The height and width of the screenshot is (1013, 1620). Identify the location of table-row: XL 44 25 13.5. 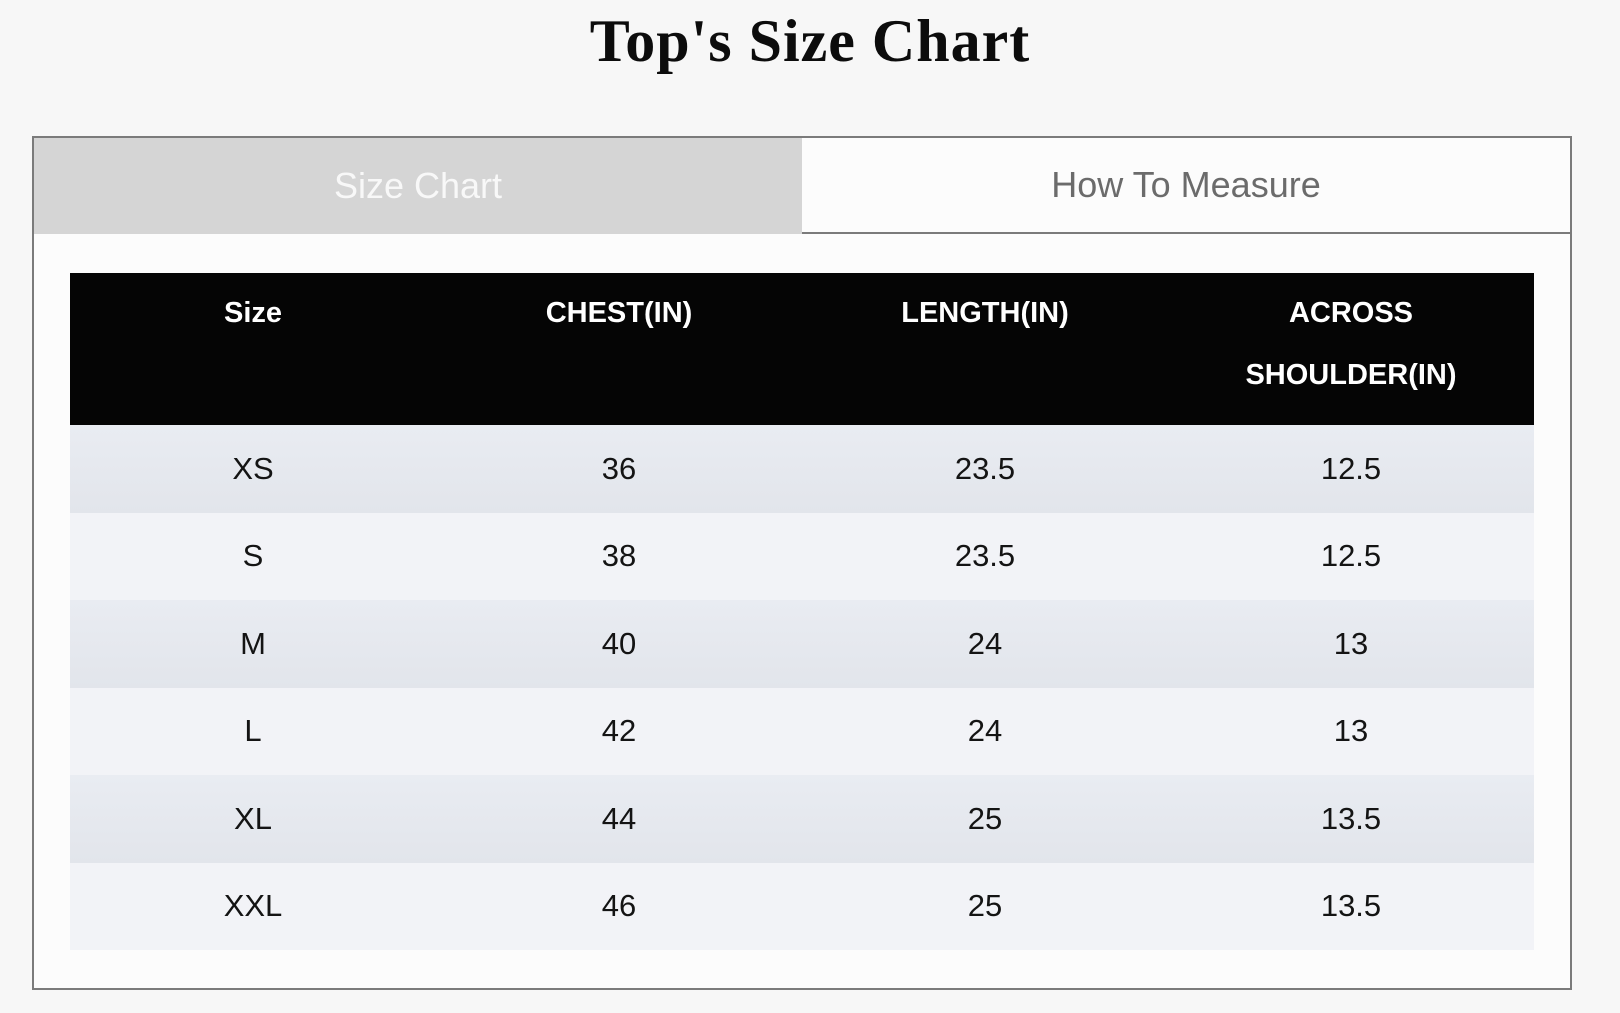
(802, 819).